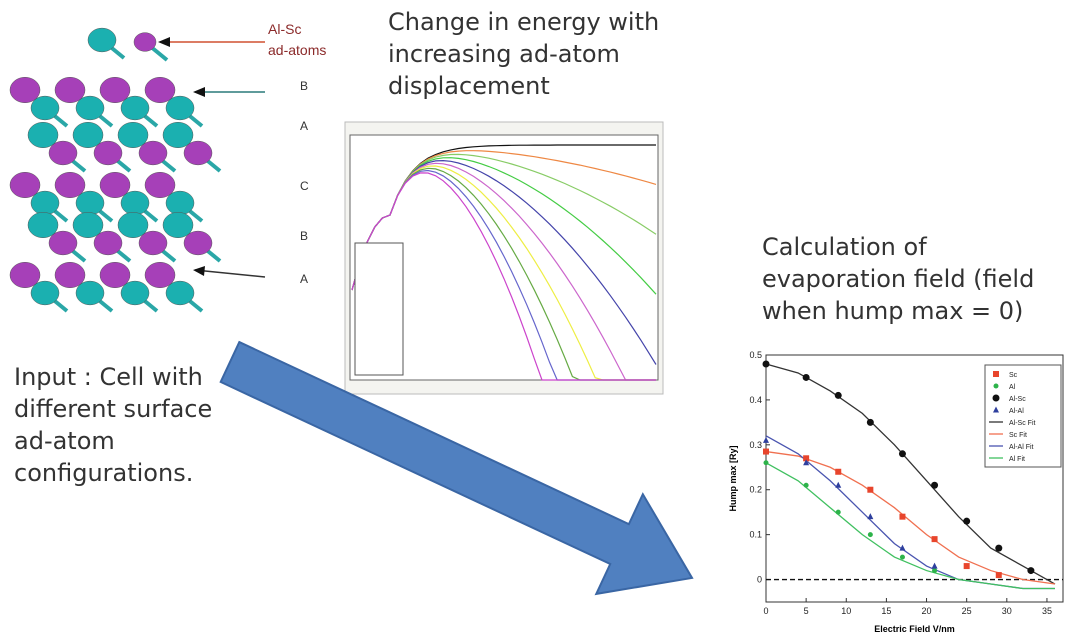 This screenshot has width=1069, height=638. Describe the element at coordinates (108, 377) in the screenshot. I see `text-line: Input : Cell with` at that location.